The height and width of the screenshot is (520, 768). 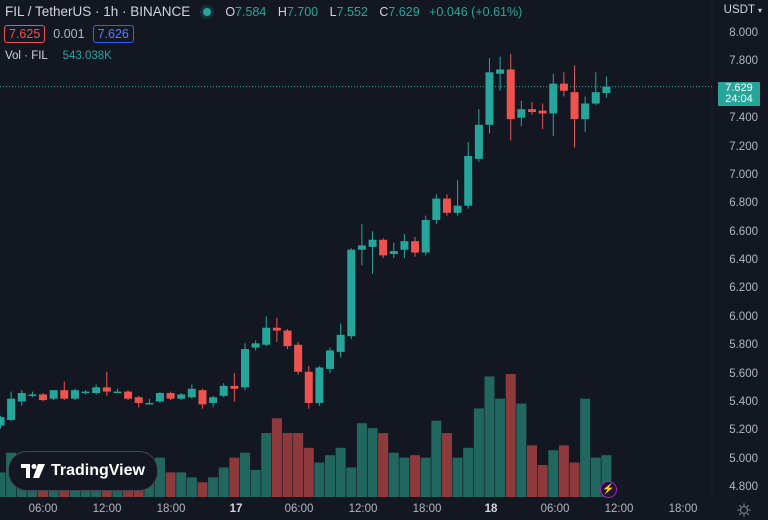 What do you see at coordinates (384, 11) in the screenshot?
I see `close-label: C` at bounding box center [384, 11].